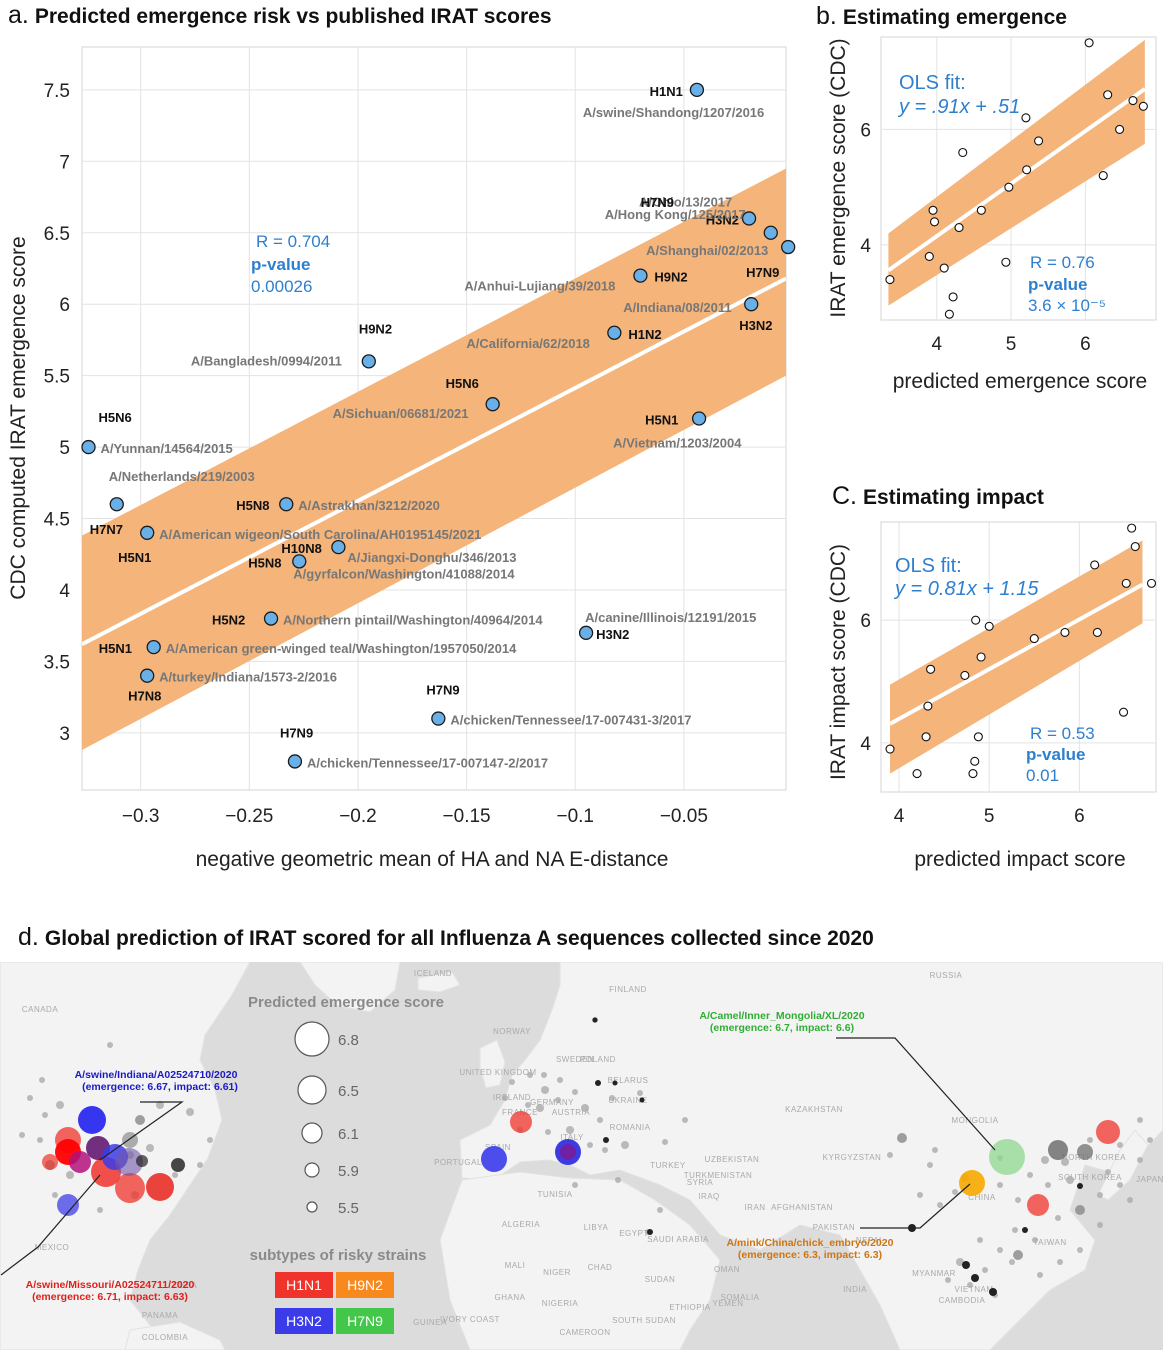 The image size is (1163, 1350). What do you see at coordinates (575, 816) in the screenshot?
I see `x-tick-label: −0.1` at bounding box center [575, 816].